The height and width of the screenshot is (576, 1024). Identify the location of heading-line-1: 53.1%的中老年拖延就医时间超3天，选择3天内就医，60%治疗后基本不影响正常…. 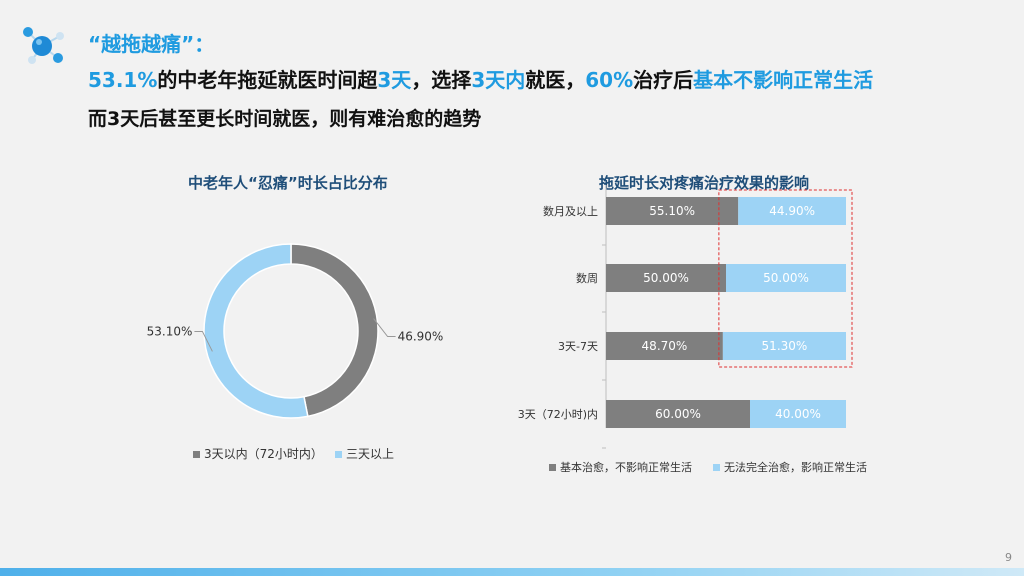
(480, 78).